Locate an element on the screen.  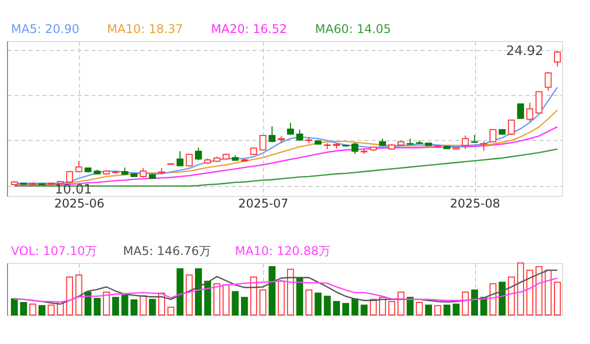
x-tick-label: 2025-07 is located at coordinates (263, 203).